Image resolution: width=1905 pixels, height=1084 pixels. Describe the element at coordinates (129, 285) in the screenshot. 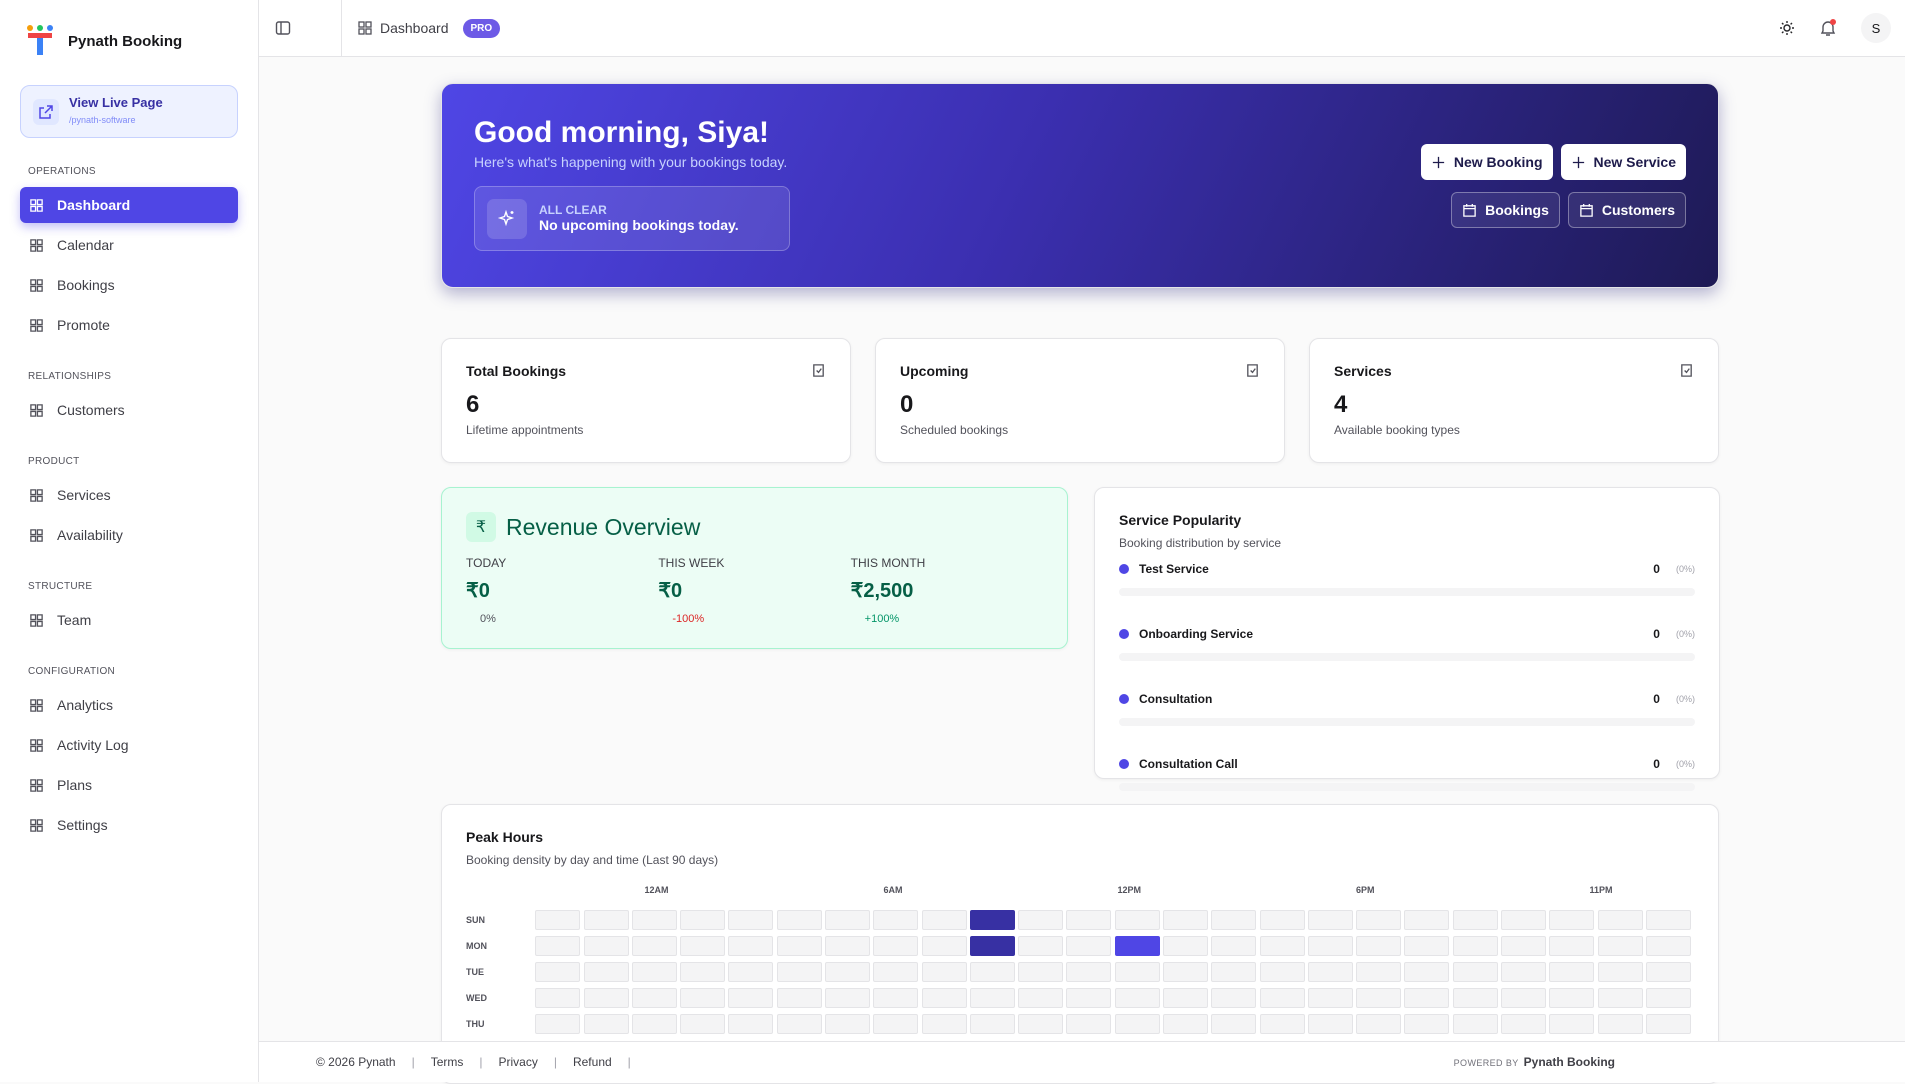

I see `nav-item: Bookings` at that location.